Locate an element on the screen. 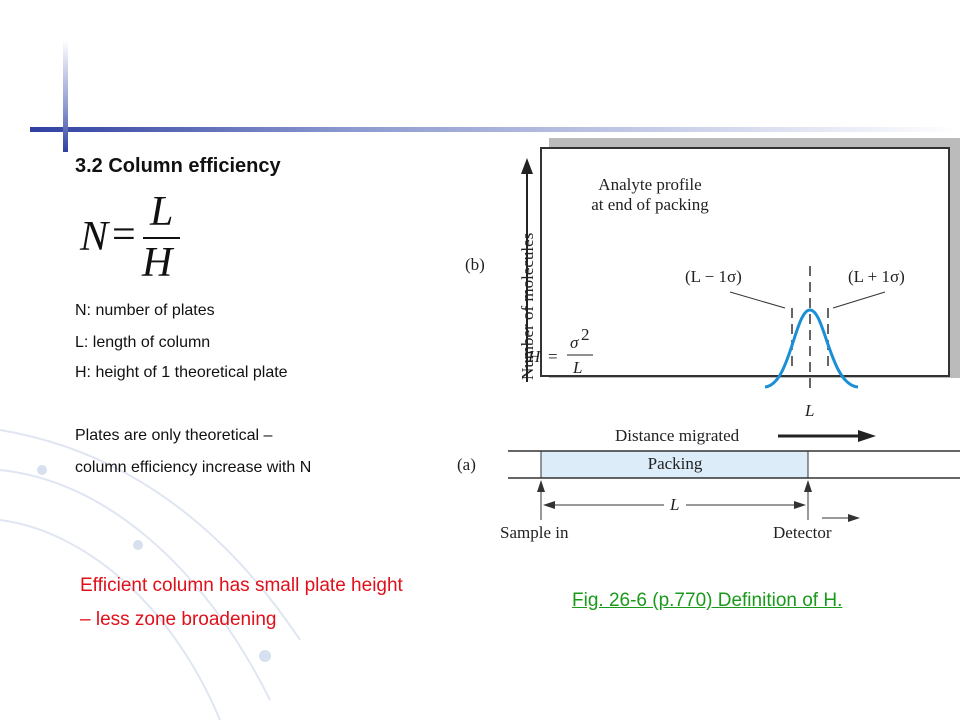 The width and height of the screenshot is (960, 720). figure-caption: Fig. 26-6 (p.770) Definition of H. is located at coordinates (707, 600).